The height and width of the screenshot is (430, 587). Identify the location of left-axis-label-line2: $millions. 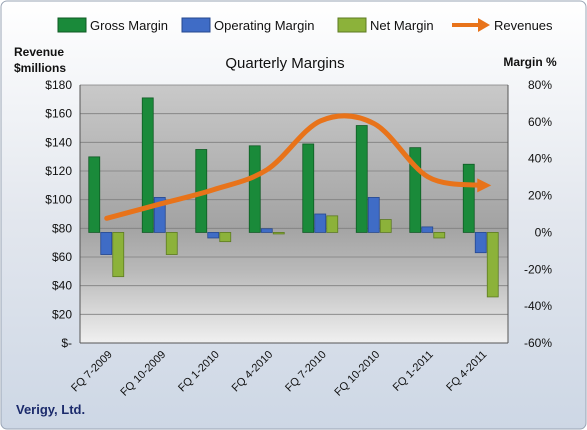
(40, 68).